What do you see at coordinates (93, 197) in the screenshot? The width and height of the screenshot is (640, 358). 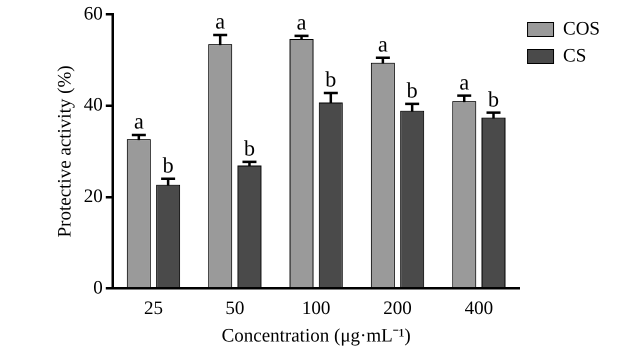 I see `y-tick-label: 20` at bounding box center [93, 197].